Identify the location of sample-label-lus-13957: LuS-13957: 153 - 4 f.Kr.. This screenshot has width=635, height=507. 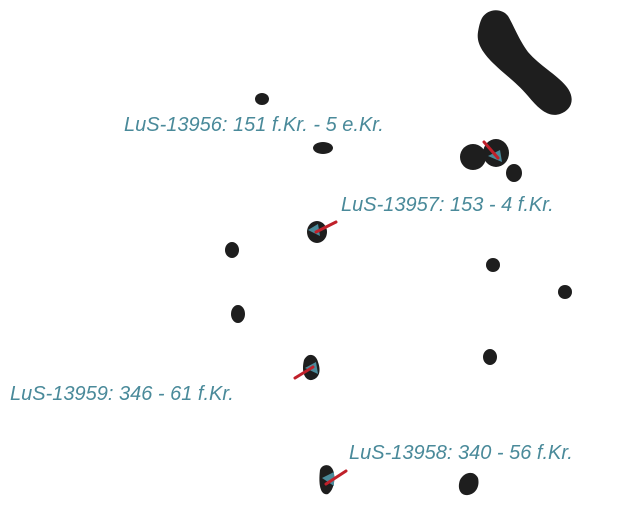
(447, 205).